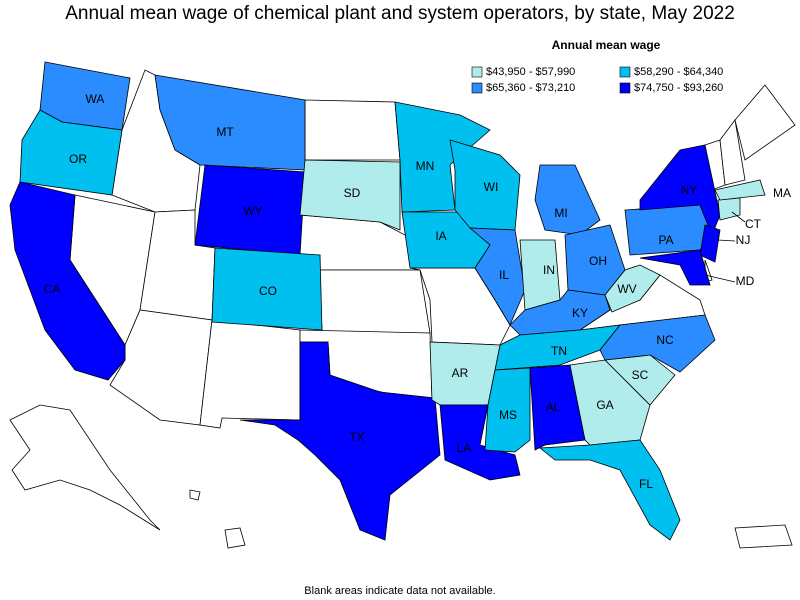 The width and height of the screenshot is (800, 600). What do you see at coordinates (440, 236) in the screenshot?
I see `state-label: IA` at bounding box center [440, 236].